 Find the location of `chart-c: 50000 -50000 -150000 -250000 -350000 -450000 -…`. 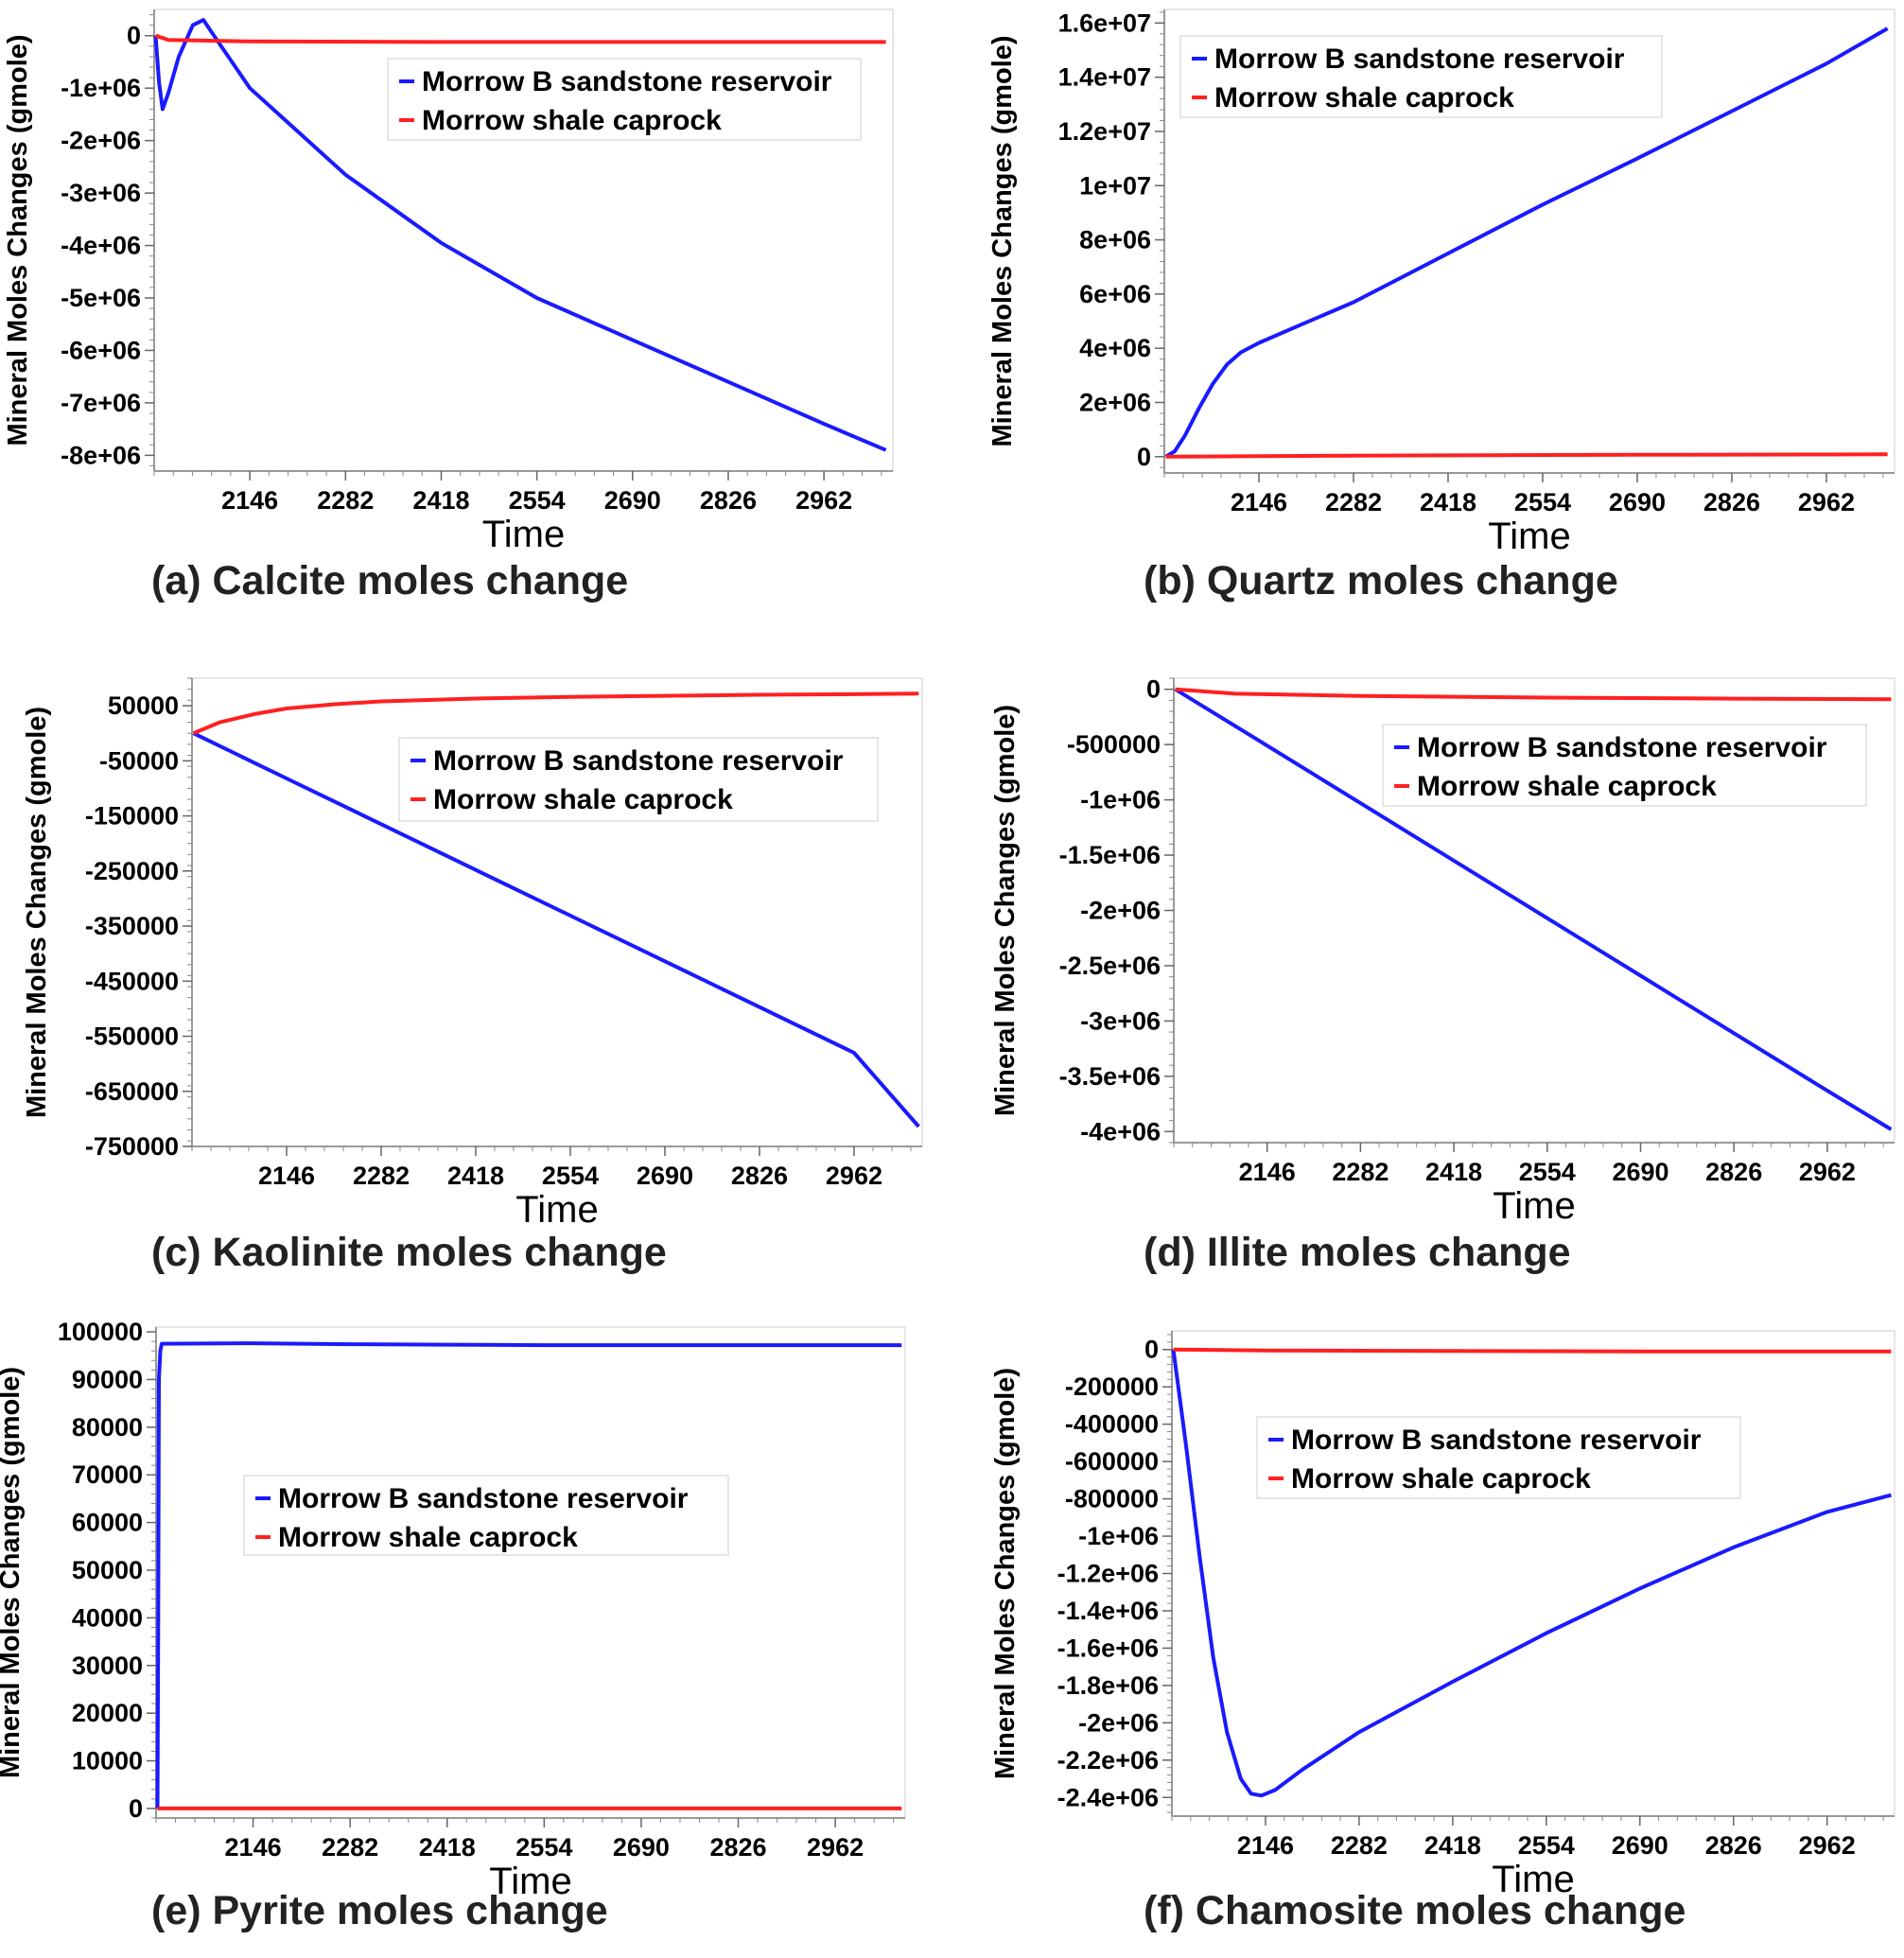

chart-c: 50000 -50000 -150000 -250000 -350000 -450000 -… is located at coordinates (472, 954).